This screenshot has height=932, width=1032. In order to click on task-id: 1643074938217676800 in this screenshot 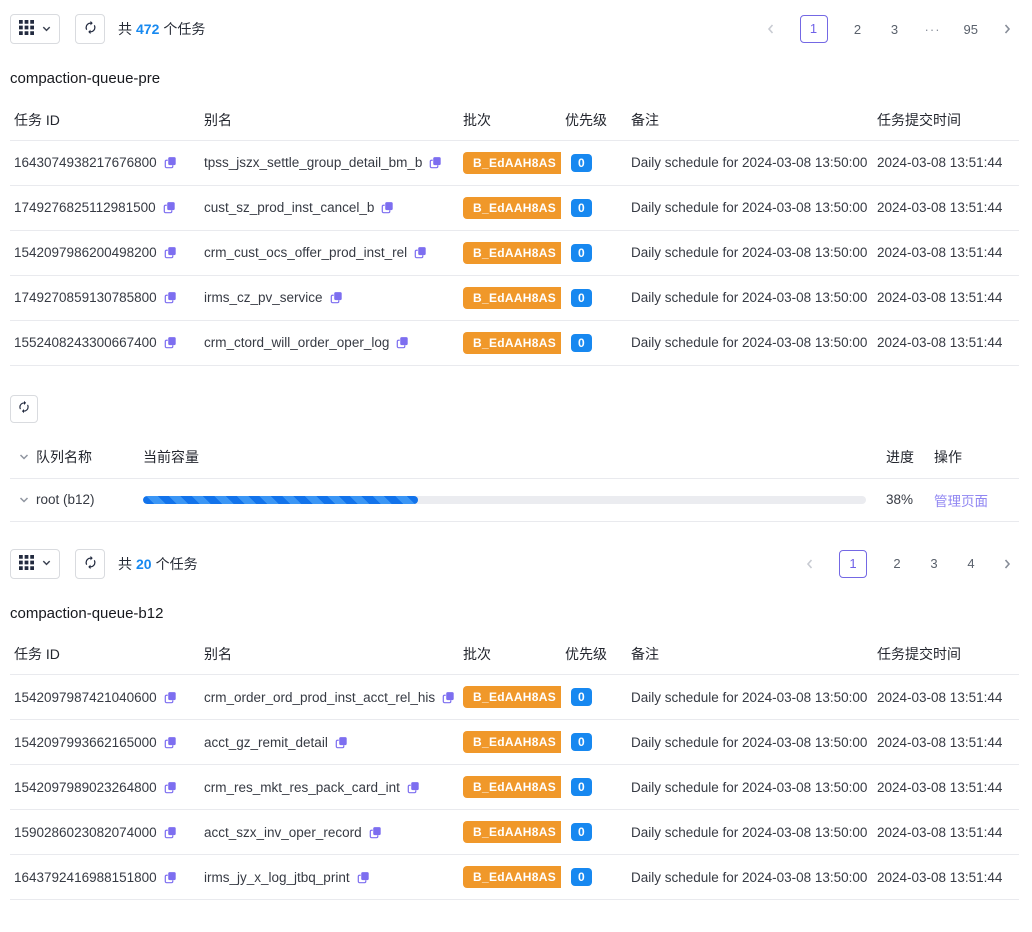, I will do `click(85, 162)`.